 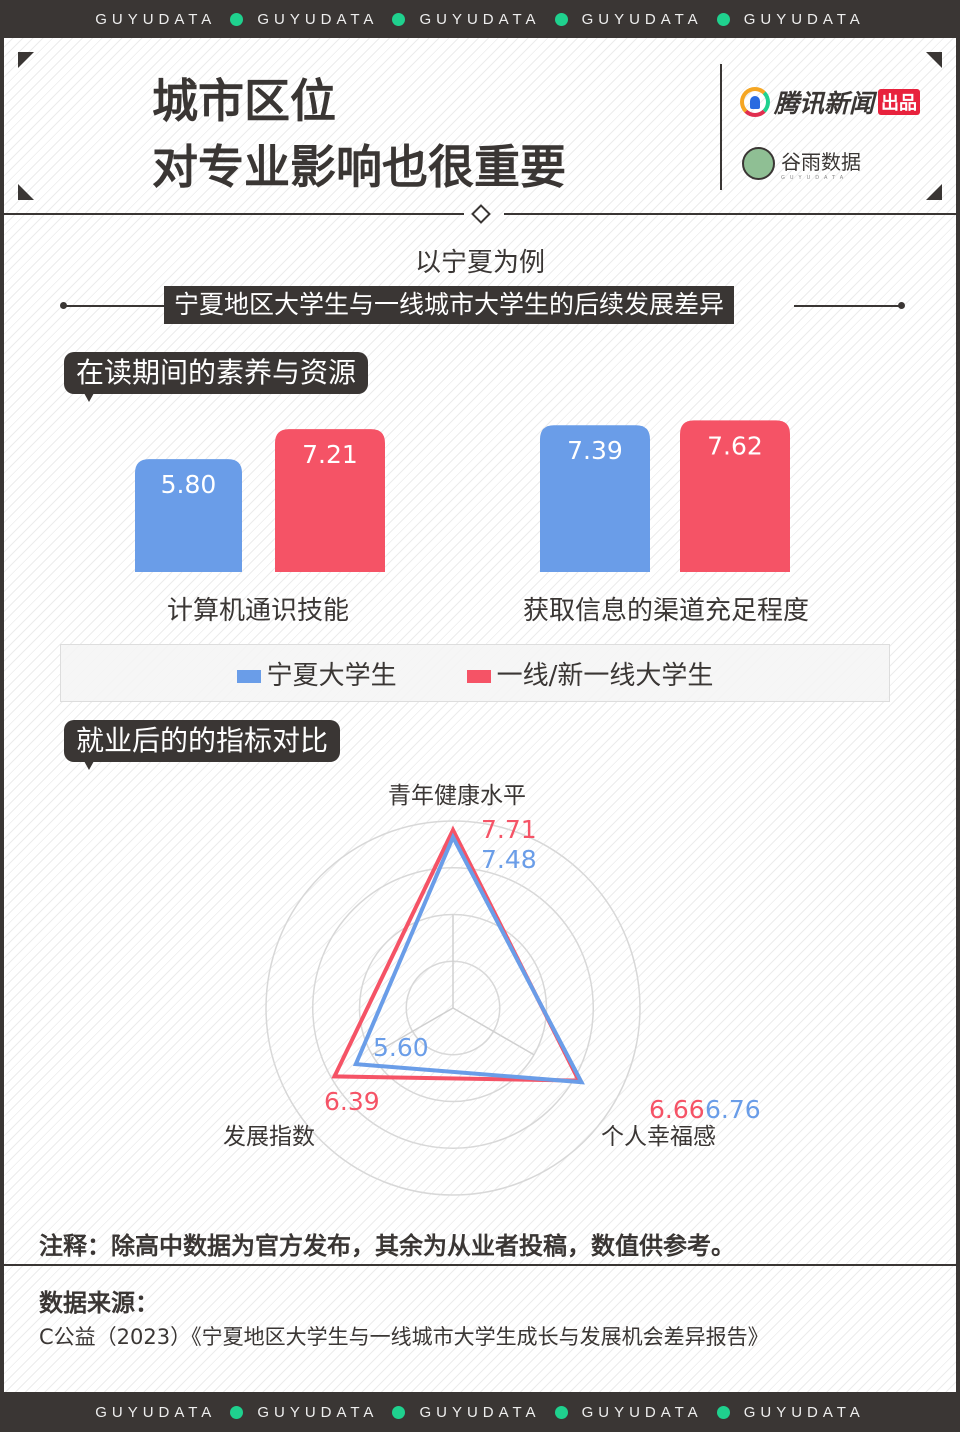 What do you see at coordinates (830, 102) in the screenshot?
I see `tencent-news-logo: 腾讯新闻 出品` at bounding box center [830, 102].